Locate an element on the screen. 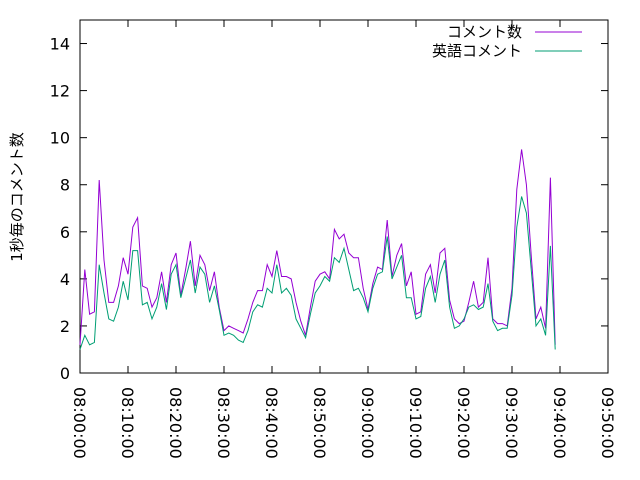 The width and height of the screenshot is (640, 480). x-tick-label: 09:30:00 is located at coordinates (511, 423).